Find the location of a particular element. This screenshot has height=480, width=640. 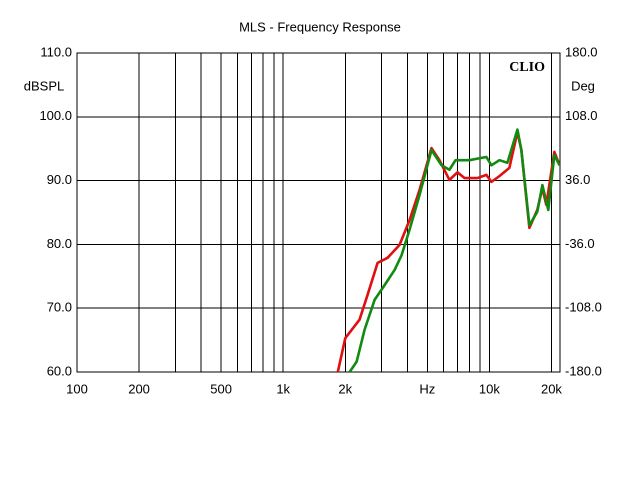

y-tick-label: 70.0 is located at coordinates (59, 307).